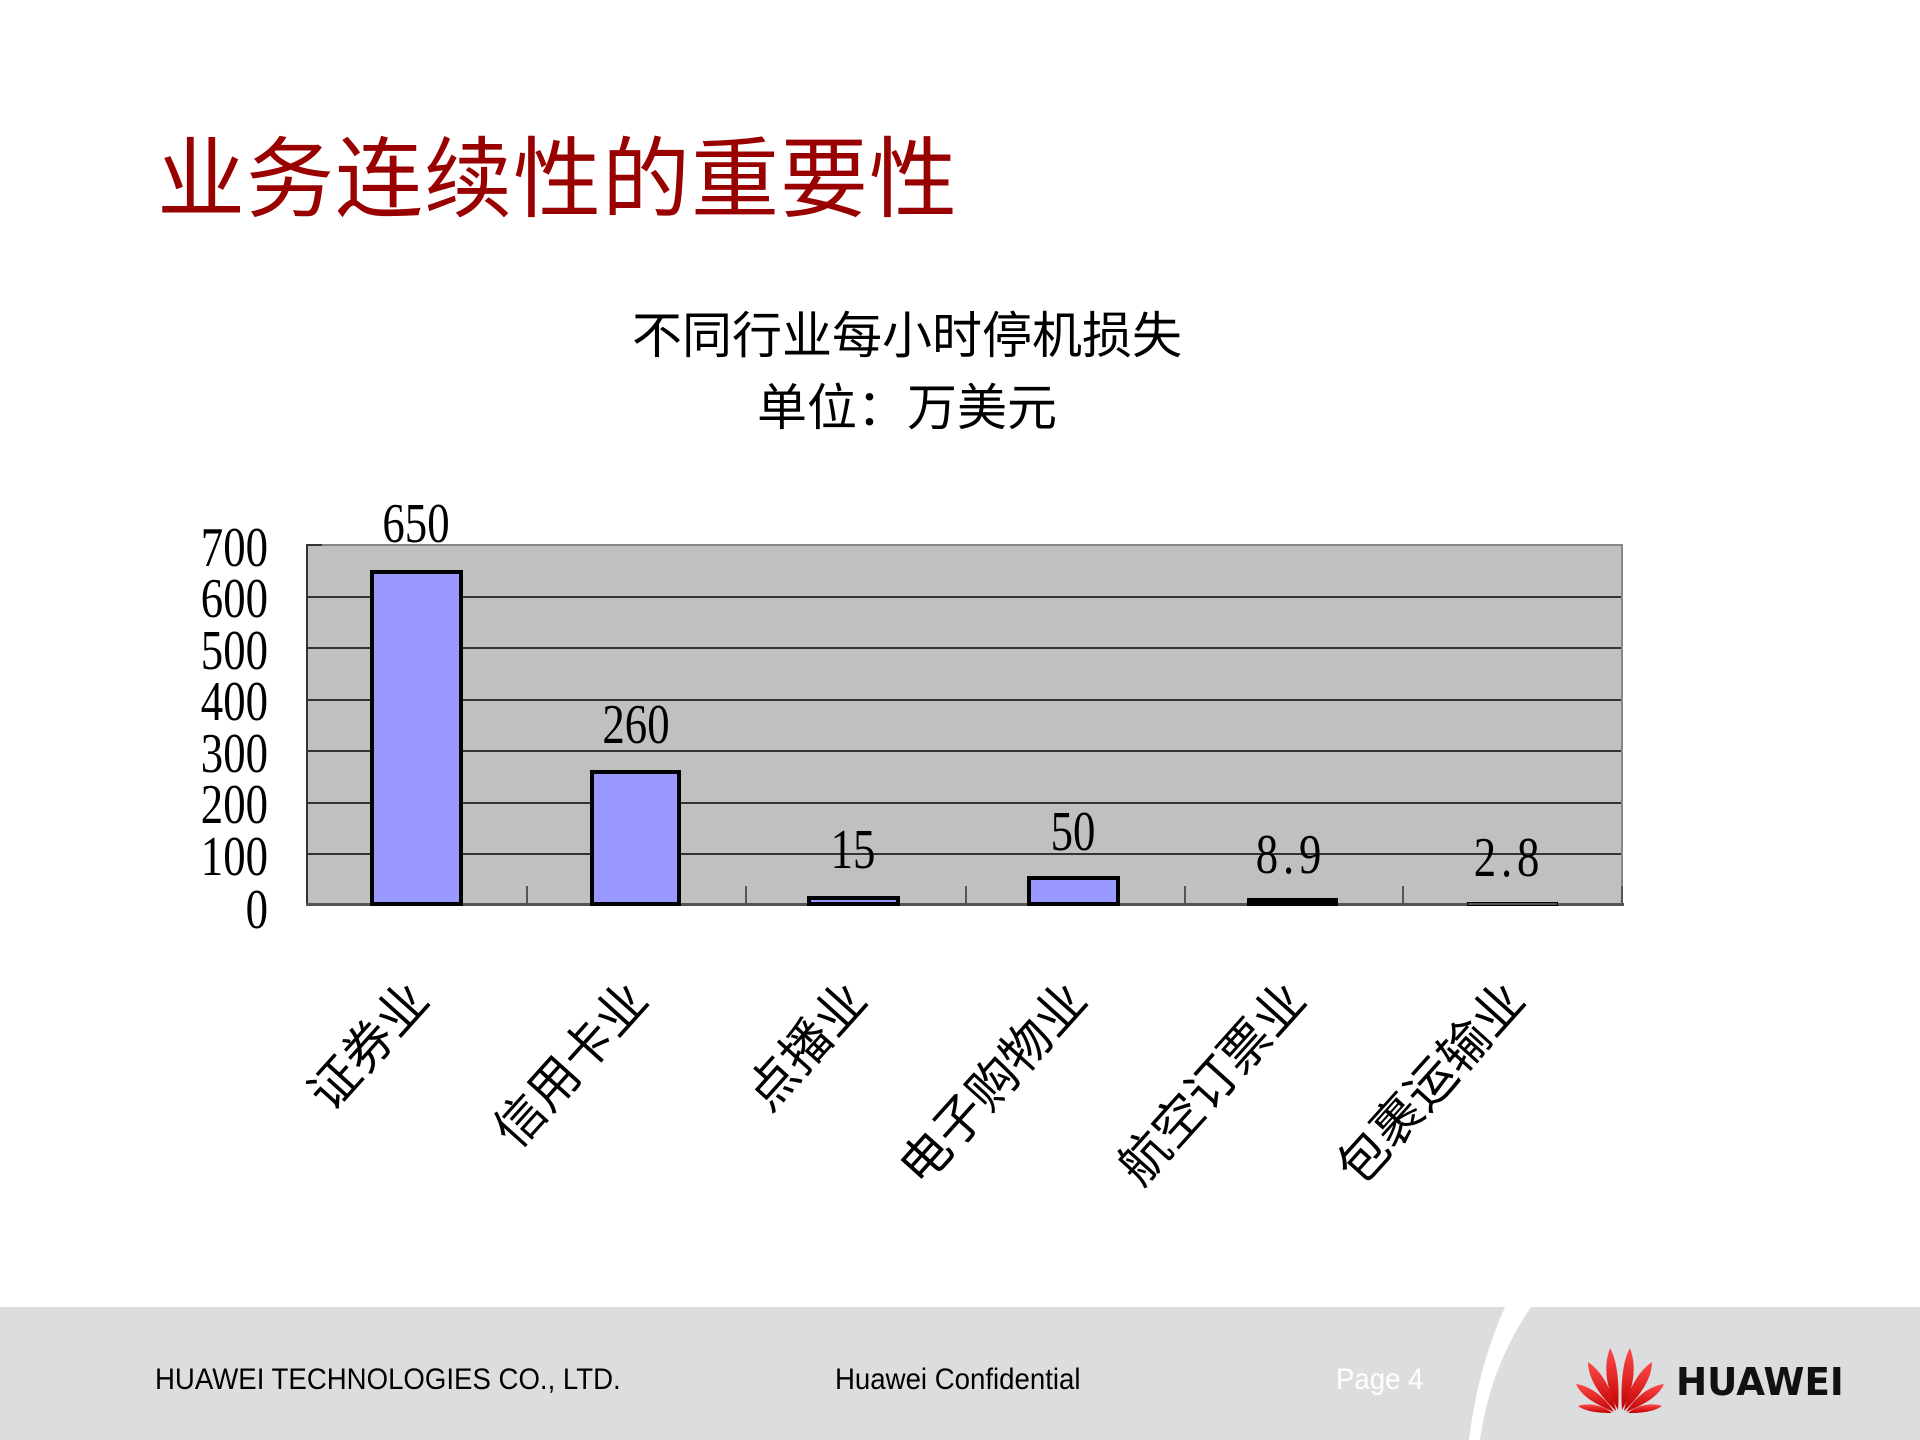  I want to click on footer-company: HUAWEI TECHNOLOGIES CO., LTD., so click(388, 1379).